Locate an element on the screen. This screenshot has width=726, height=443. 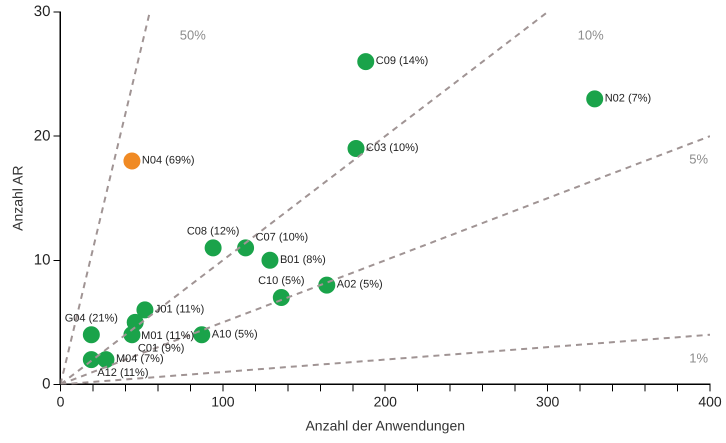
annotation: C07 (10%) is located at coordinates (282, 237).